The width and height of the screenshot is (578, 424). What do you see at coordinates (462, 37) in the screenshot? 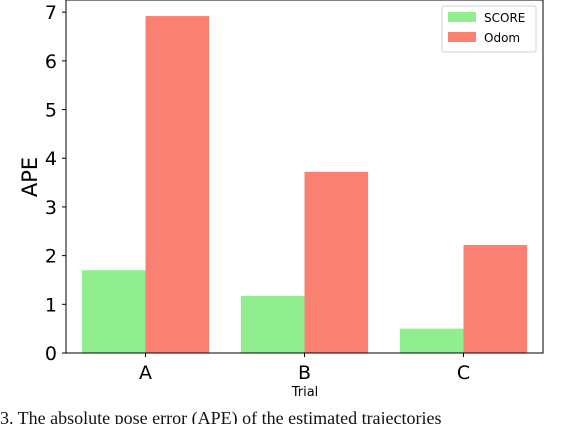
I see `legend-swatch-odom` at bounding box center [462, 37].